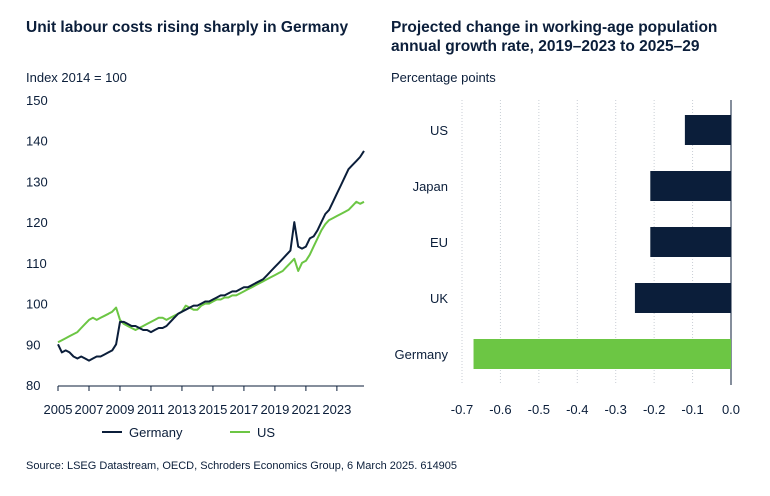 The width and height of the screenshot is (770, 496). What do you see at coordinates (266, 432) in the screenshot?
I see `legend-label-us: US` at bounding box center [266, 432].